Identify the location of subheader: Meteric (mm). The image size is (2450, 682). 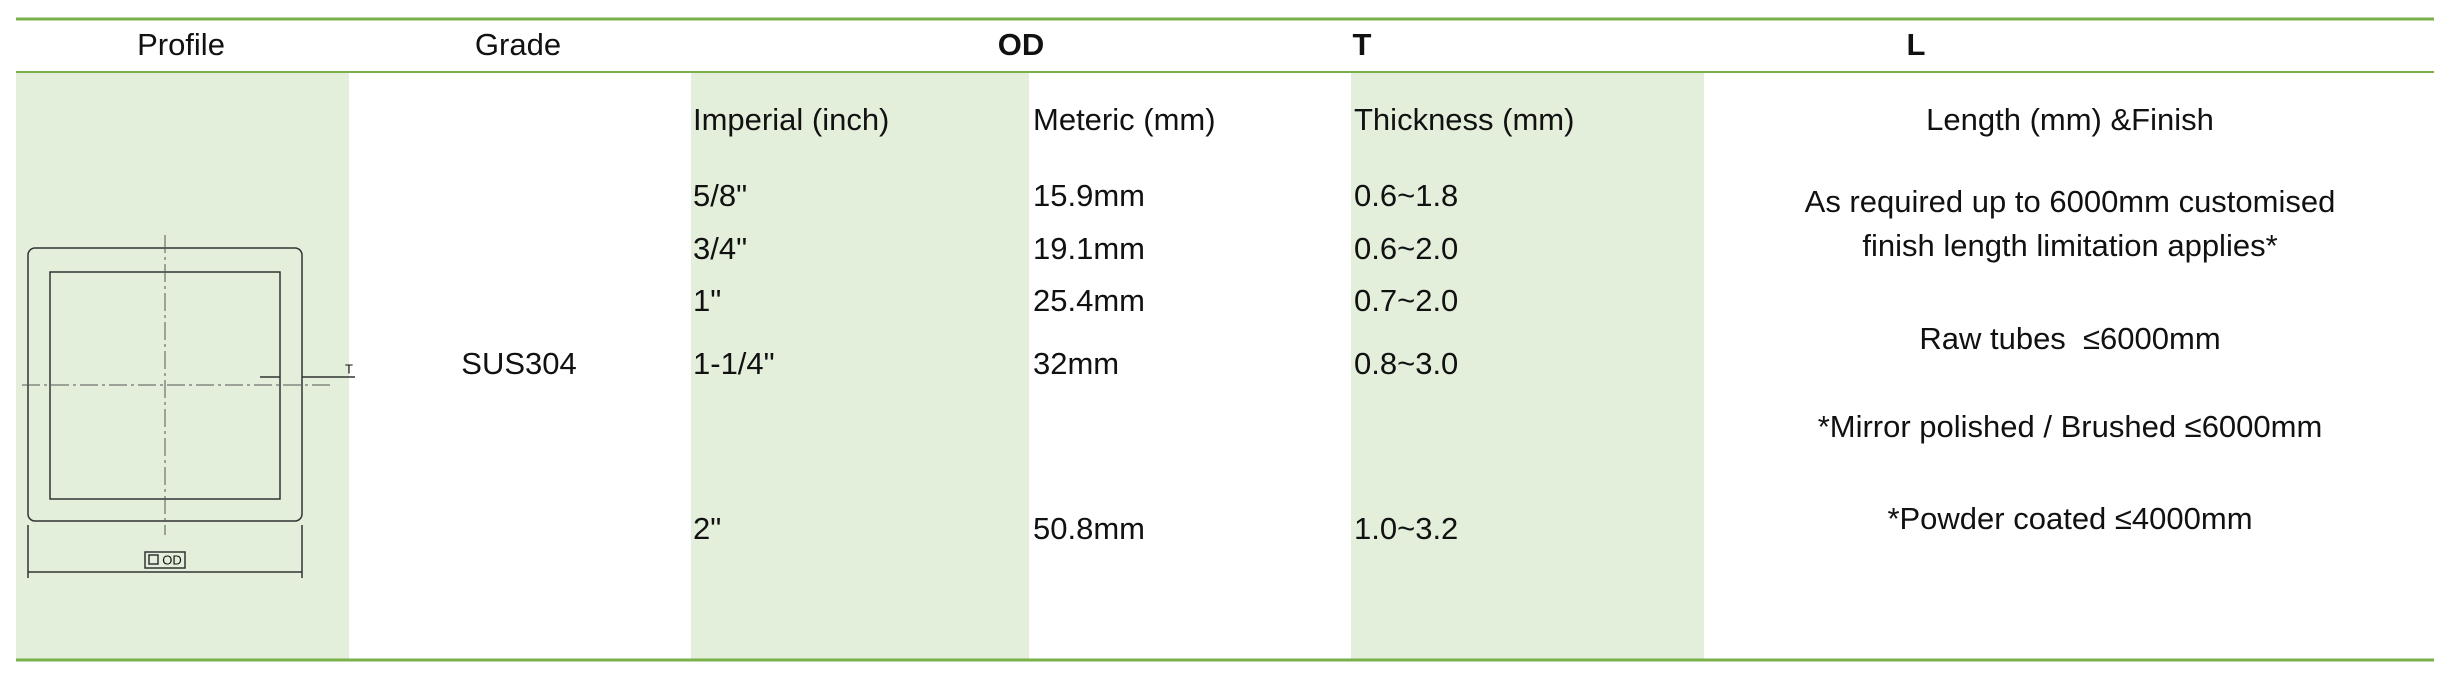
(1124, 119).